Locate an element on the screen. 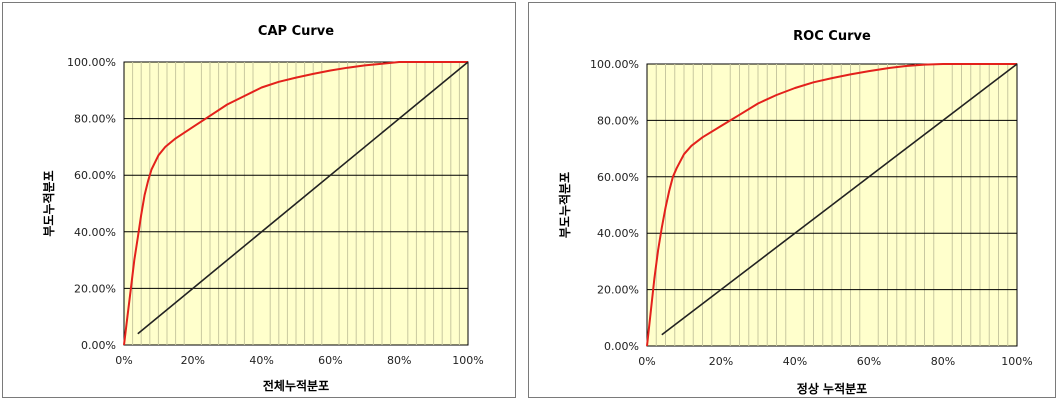 This screenshot has width=1063, height=402. cap-y-tick-label: 60.00% is located at coordinates (95, 175).